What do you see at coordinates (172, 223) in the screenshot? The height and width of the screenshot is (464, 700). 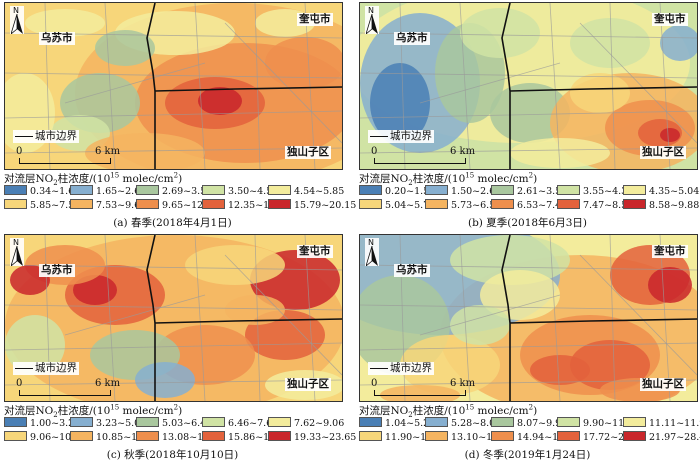 I see `panel-caption: (a) 春季(2018年4月1日)` at bounding box center [172, 223].